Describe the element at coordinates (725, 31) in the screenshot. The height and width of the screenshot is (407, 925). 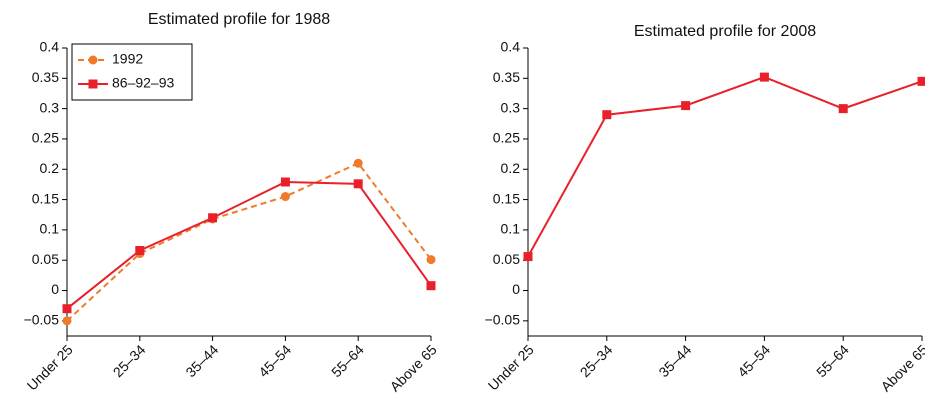
I see `chart-title: Estimated profile for 2008` at that location.